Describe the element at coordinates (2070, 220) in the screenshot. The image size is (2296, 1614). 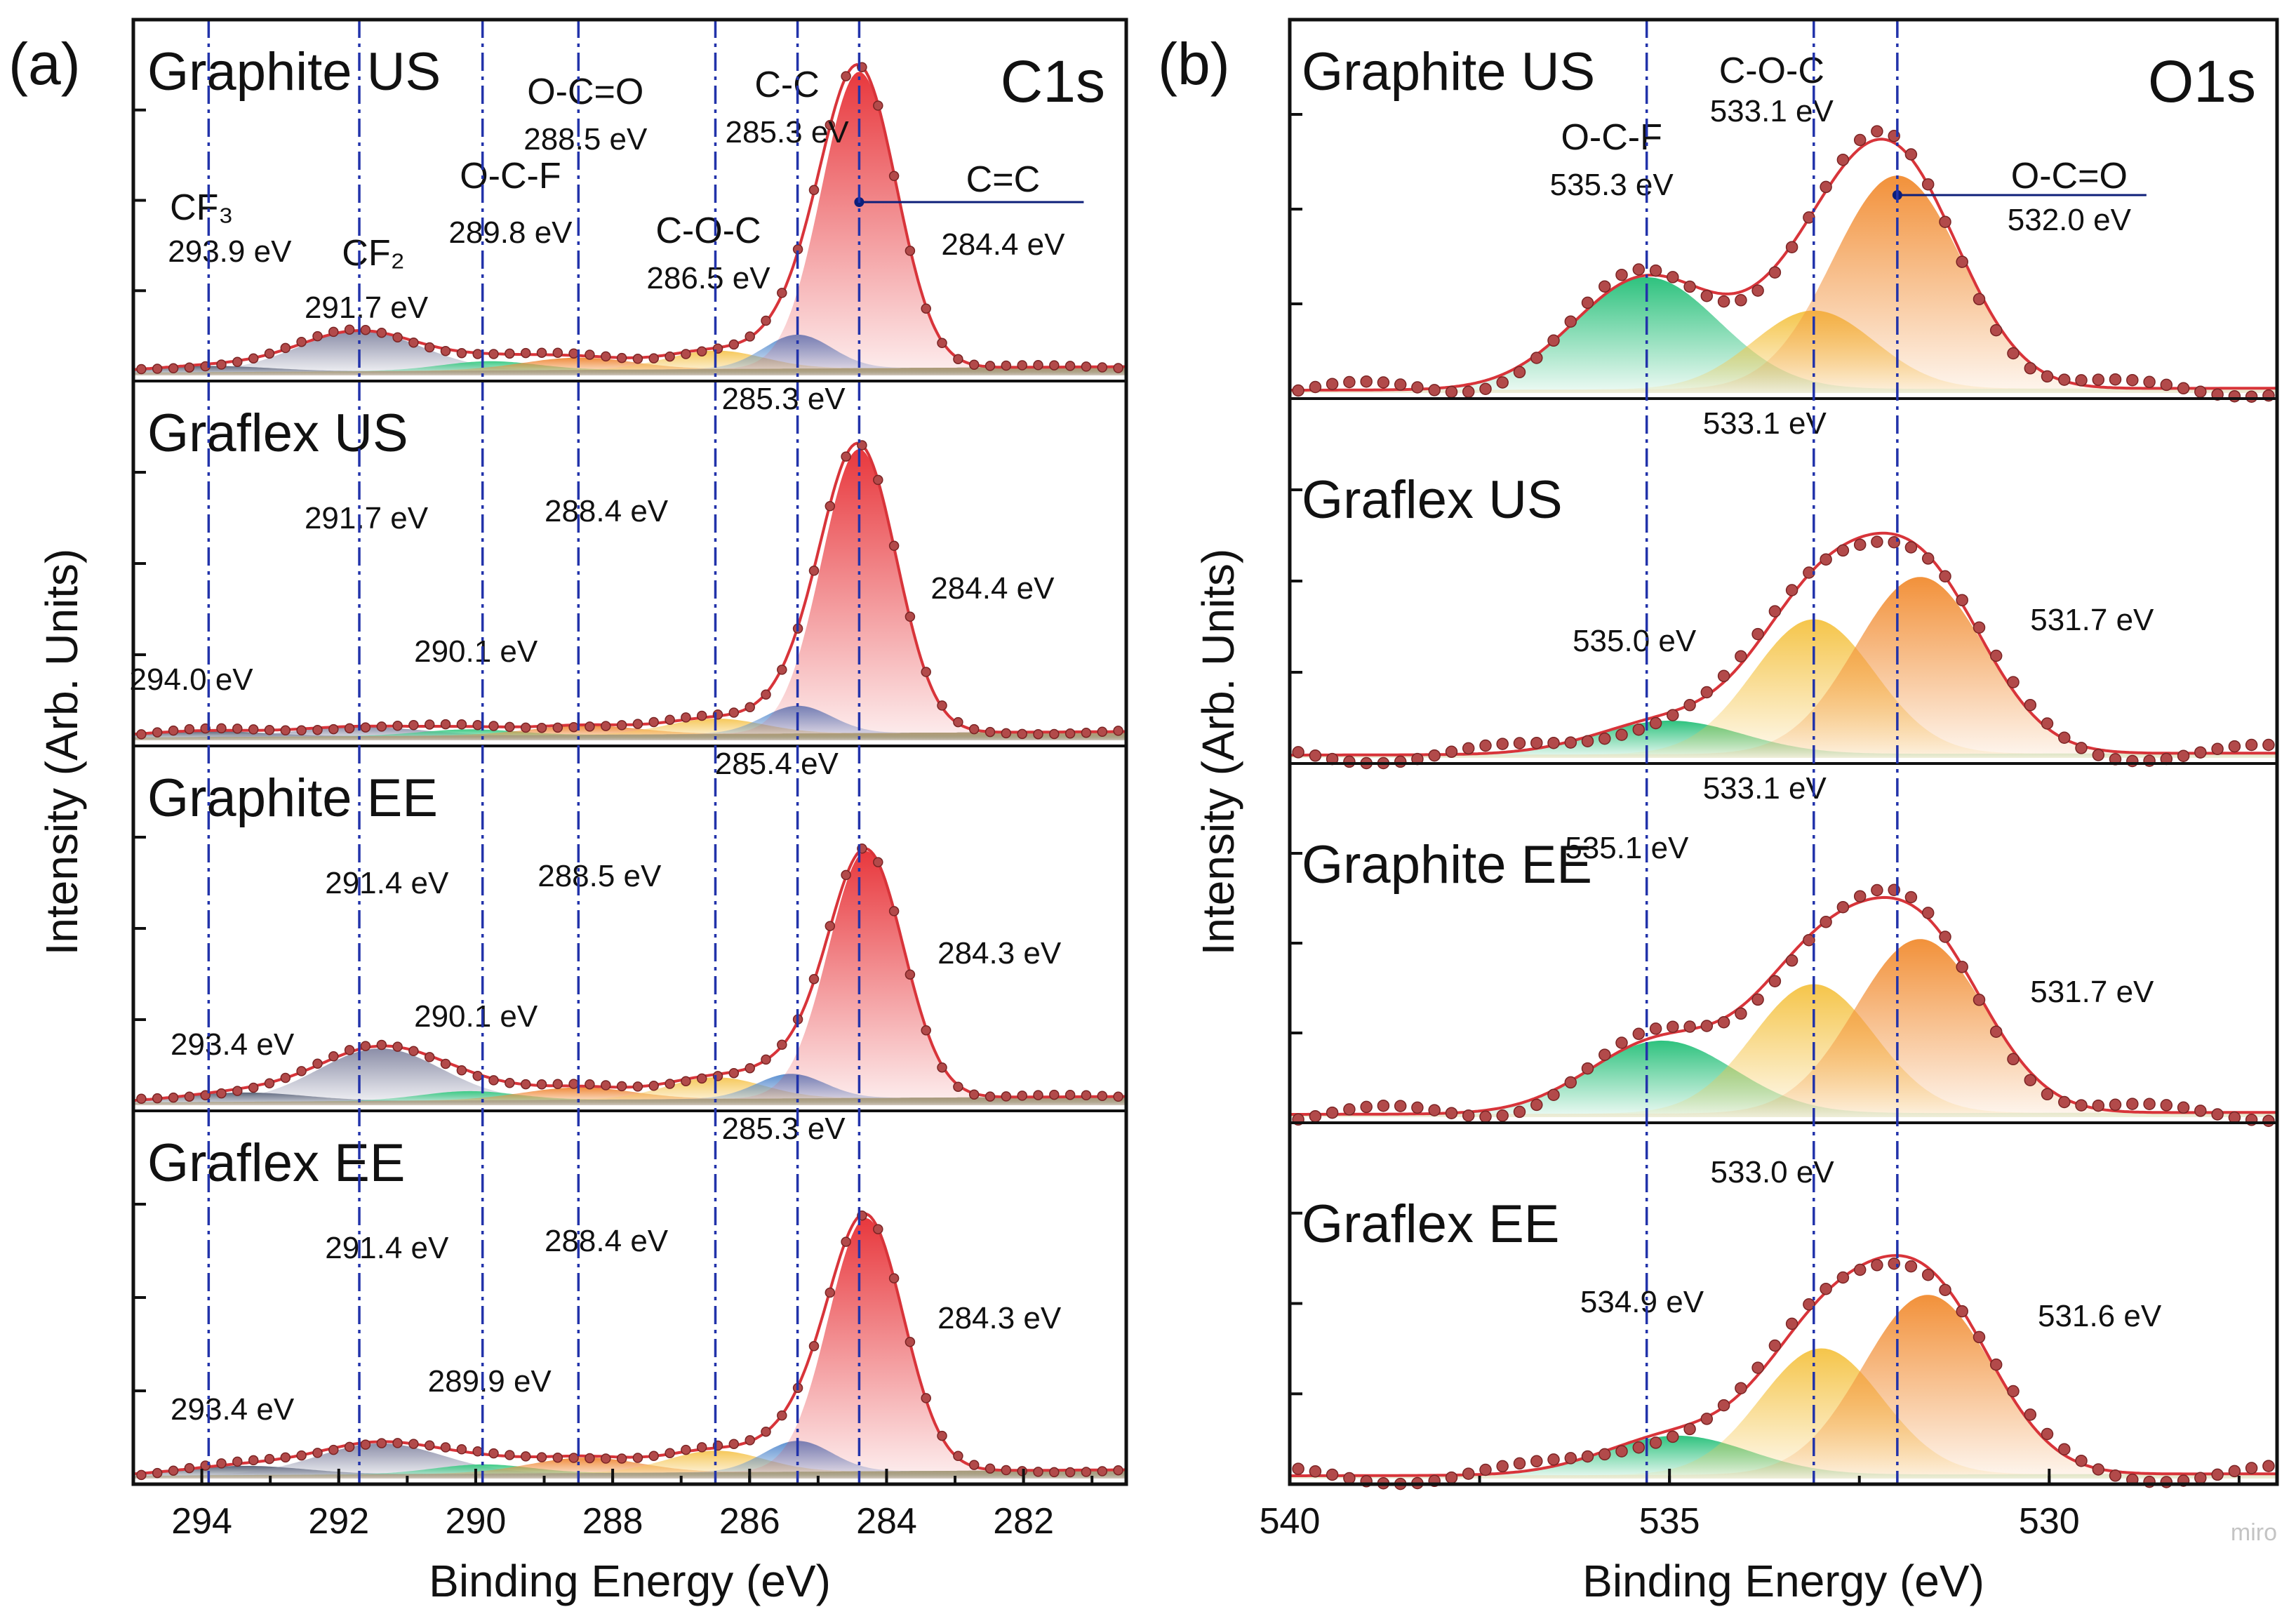
I see `peak-energy-graphite-us-o-c-o: 532.0 eV` at that location.